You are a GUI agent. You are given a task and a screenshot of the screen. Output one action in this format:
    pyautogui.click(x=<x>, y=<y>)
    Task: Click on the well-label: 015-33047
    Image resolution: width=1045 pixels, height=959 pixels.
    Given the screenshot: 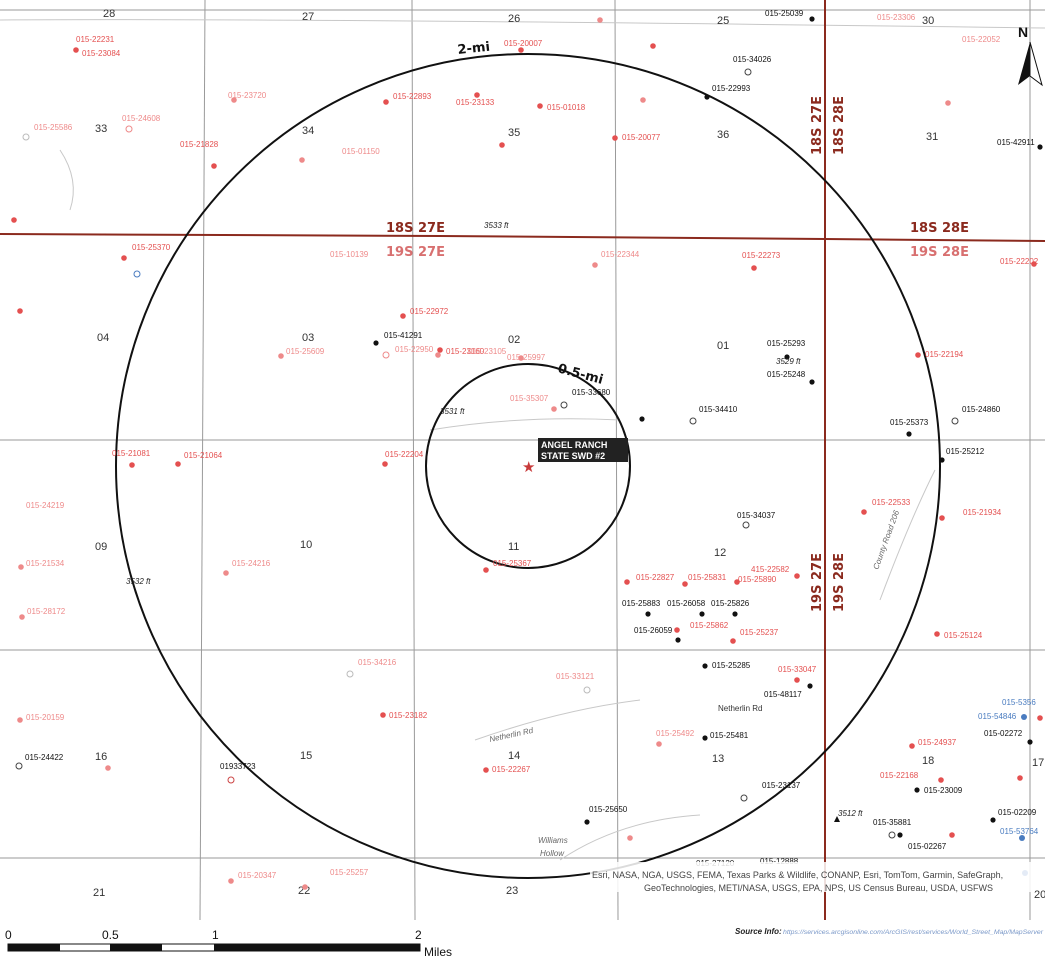 What is the action you would take?
    pyautogui.click(x=797, y=669)
    